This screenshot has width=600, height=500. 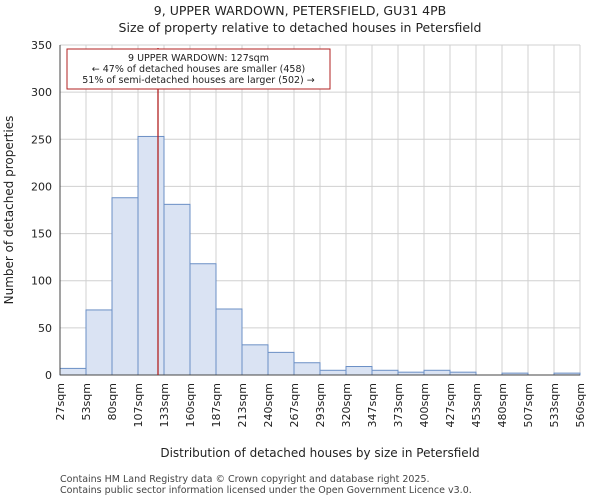 What do you see at coordinates (198, 58) in the screenshot?
I see `annotation-line: 9 UPPER WARDOWN: 127sqm` at bounding box center [198, 58].